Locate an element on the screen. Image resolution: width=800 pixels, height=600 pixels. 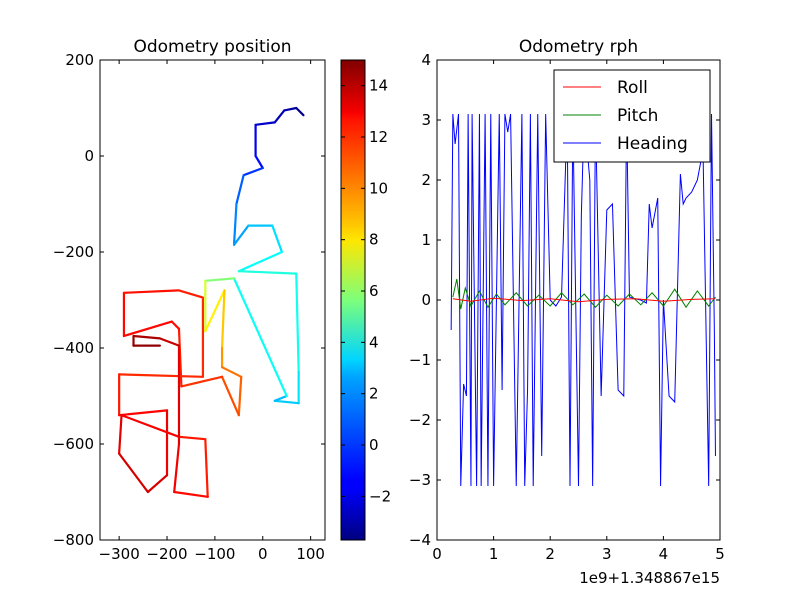
pitch-line is located at coordinates (584, 294).